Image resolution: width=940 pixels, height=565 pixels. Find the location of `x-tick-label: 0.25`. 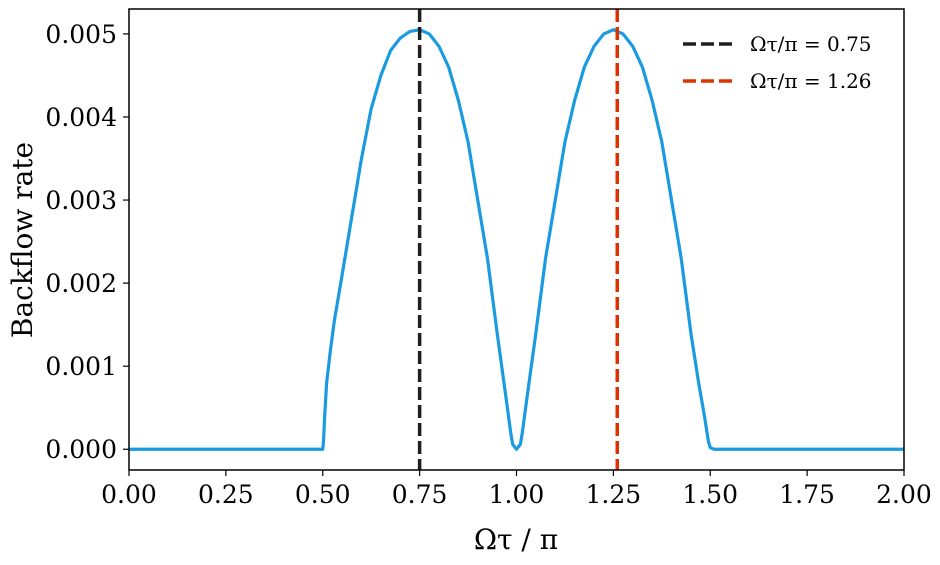

x-tick-label: 0.25 is located at coordinates (226, 494).